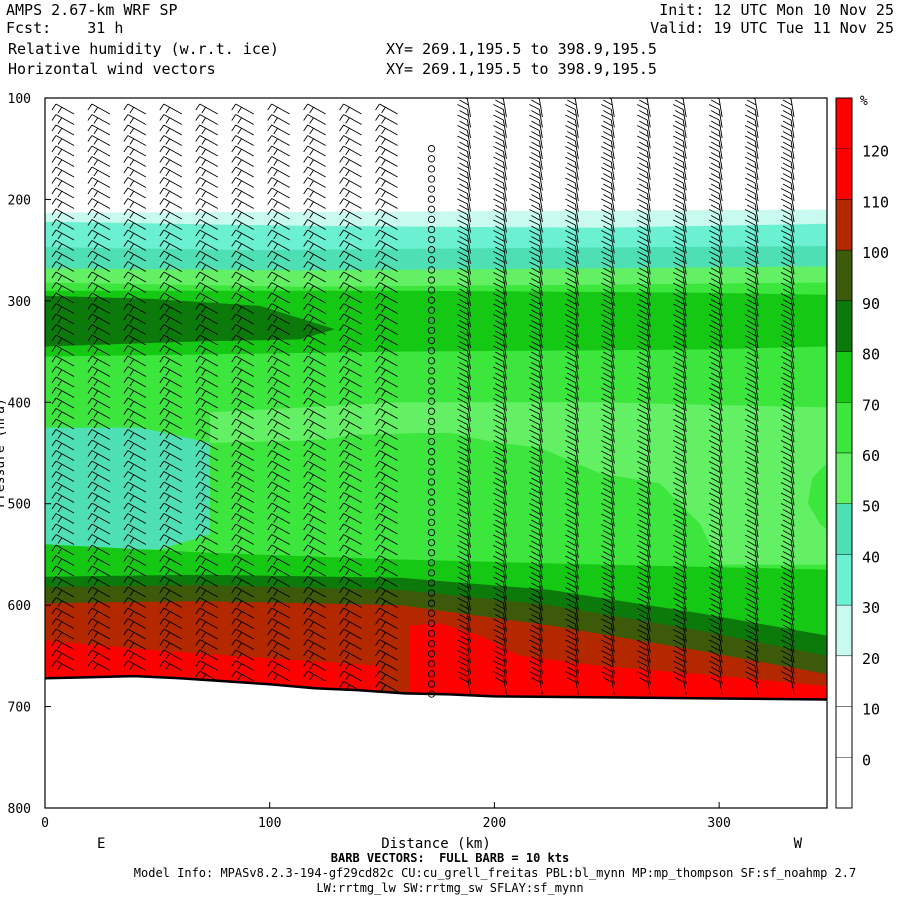 The height and width of the screenshot is (900, 900). What do you see at coordinates (436, 742) in the screenshot?
I see `terrain-mask` at bounding box center [436, 742].